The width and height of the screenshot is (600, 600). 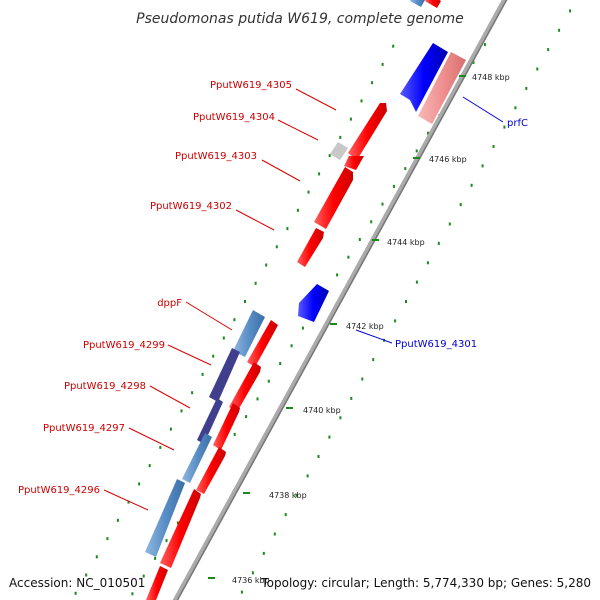 I want to click on gene-pputw619-4297-light, so click(x=197, y=458).